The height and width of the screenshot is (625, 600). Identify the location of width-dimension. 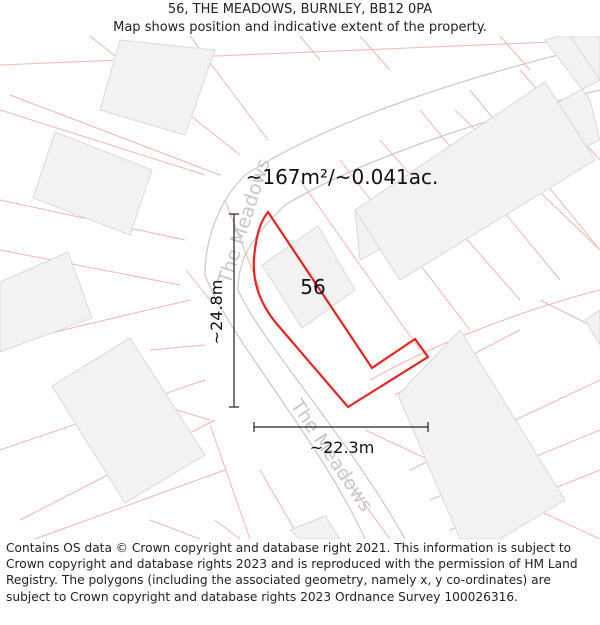
(341, 427).